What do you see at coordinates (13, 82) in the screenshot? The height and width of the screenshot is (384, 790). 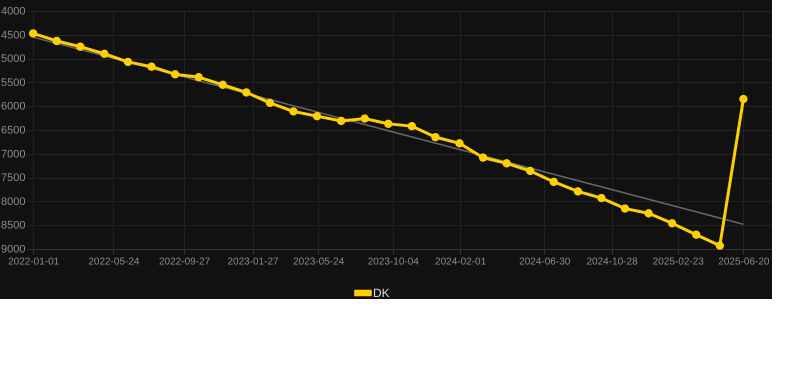 I see `y-tick-label: 5500` at bounding box center [13, 82].